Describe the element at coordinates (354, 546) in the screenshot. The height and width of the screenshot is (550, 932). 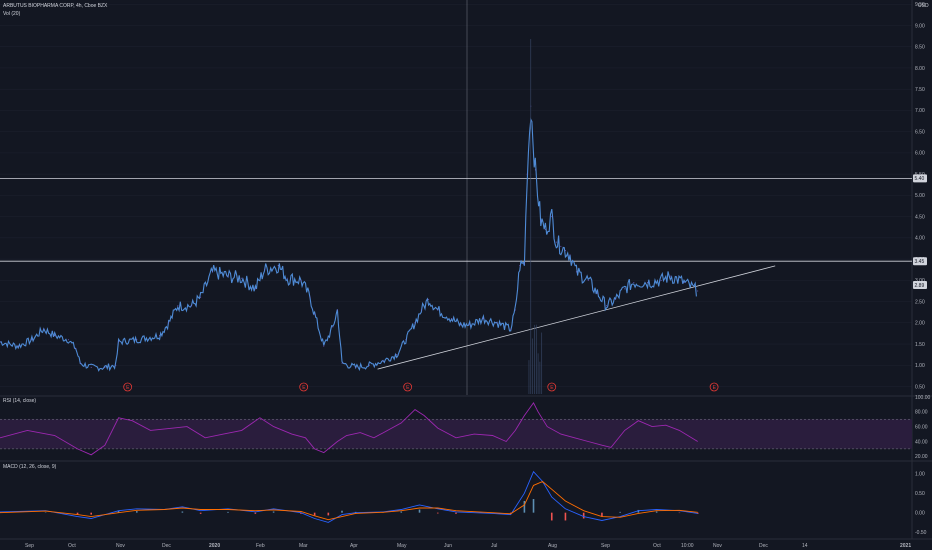
I see `time-tick-label: Apr` at that location.